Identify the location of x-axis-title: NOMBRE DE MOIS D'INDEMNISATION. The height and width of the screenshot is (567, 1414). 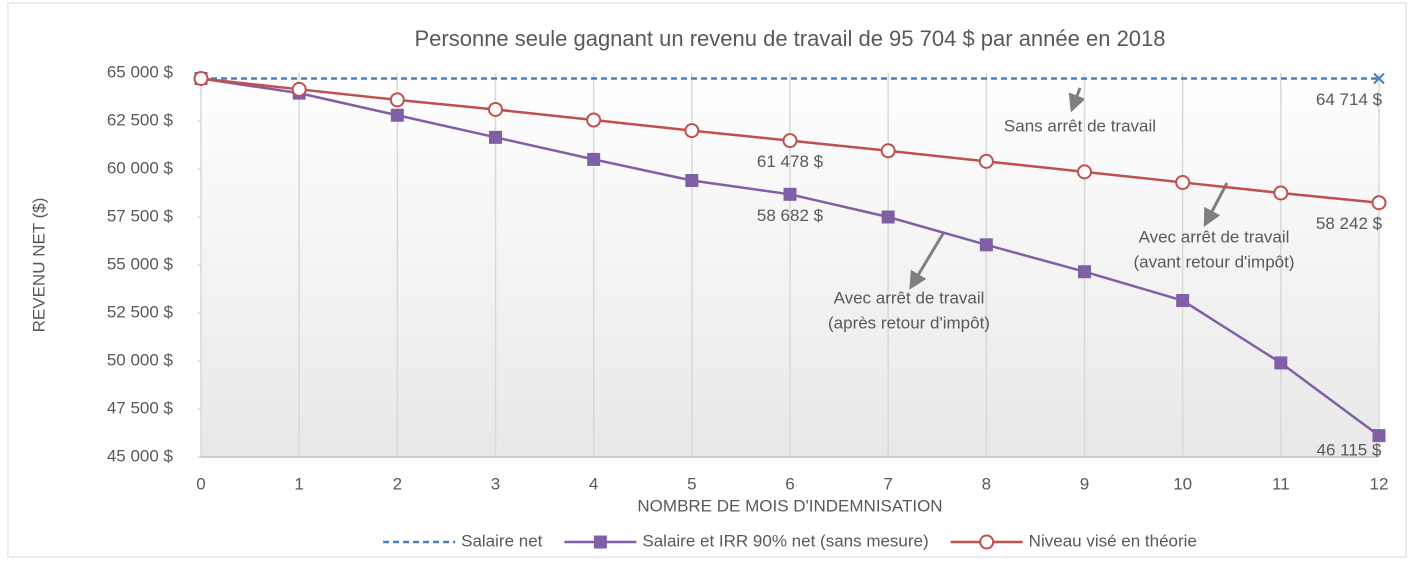
(789, 505).